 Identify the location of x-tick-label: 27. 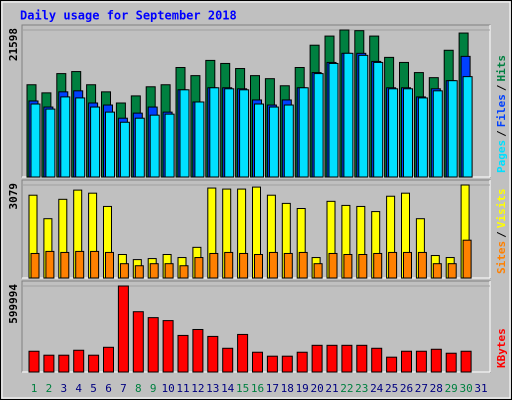
(421, 388).